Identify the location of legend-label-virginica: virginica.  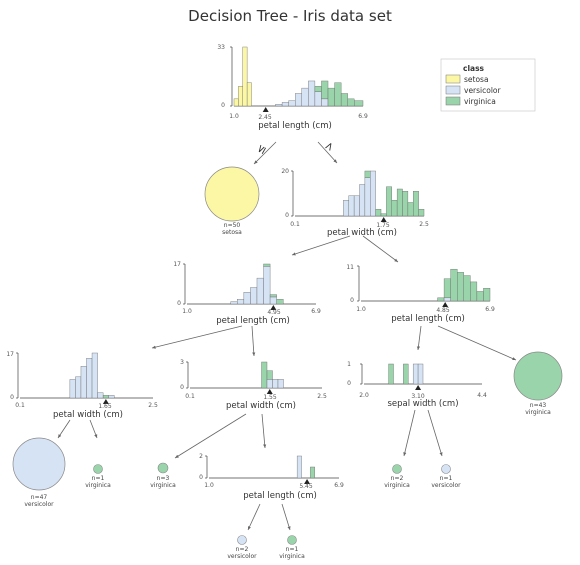
(480, 101).